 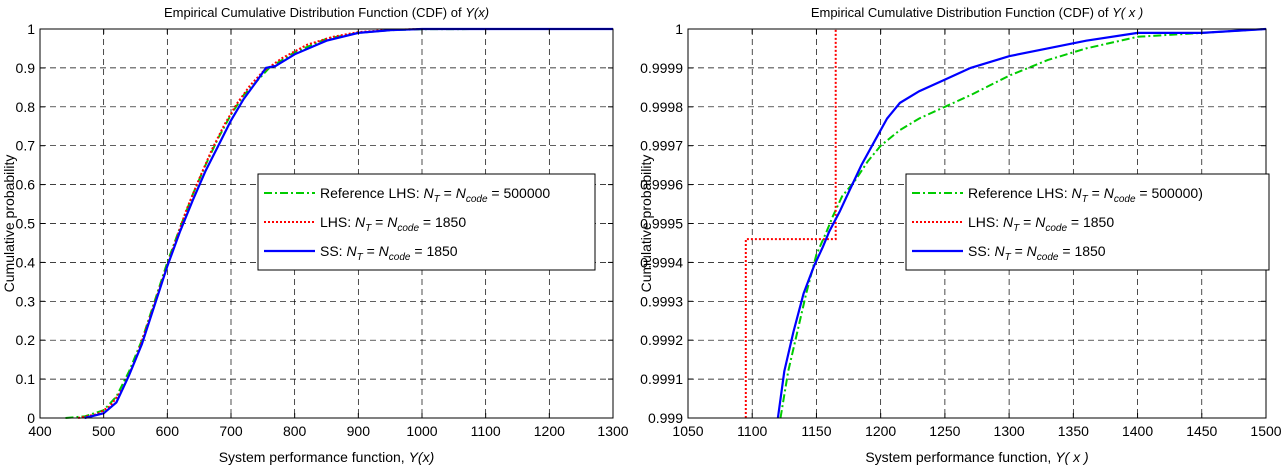 I want to click on y-tick-label: 0.9993, so click(x=661, y=301).